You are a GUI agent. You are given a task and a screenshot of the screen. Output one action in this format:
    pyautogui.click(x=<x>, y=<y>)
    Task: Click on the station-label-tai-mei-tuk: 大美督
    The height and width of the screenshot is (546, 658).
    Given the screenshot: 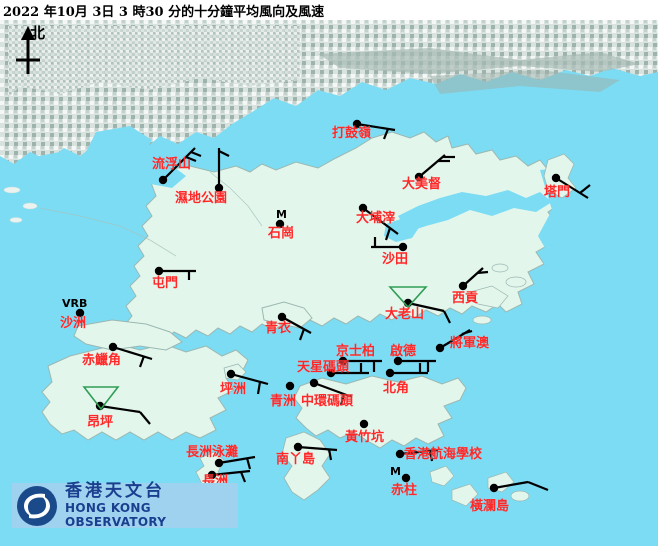 What is the action you would take?
    pyautogui.click(x=422, y=184)
    